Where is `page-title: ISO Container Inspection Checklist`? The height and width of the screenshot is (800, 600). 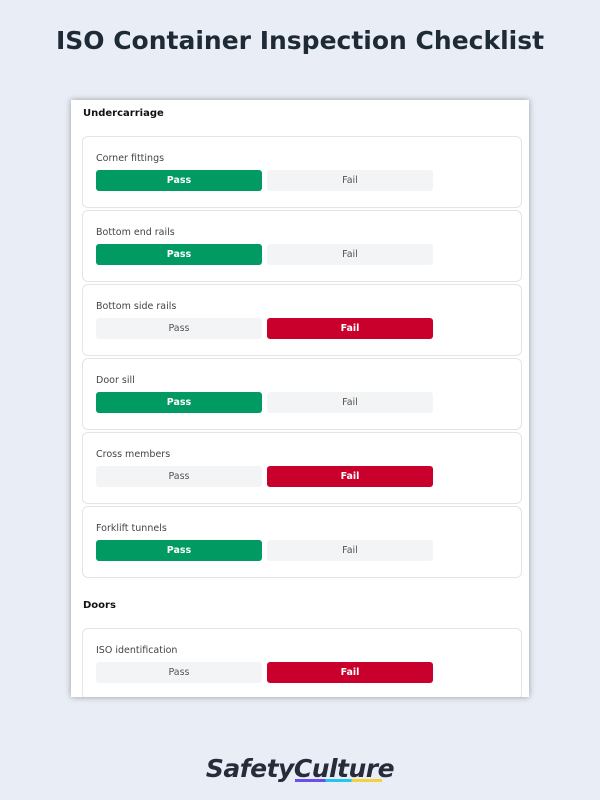 page-title: ISO Container Inspection Checklist is located at coordinates (300, 40).